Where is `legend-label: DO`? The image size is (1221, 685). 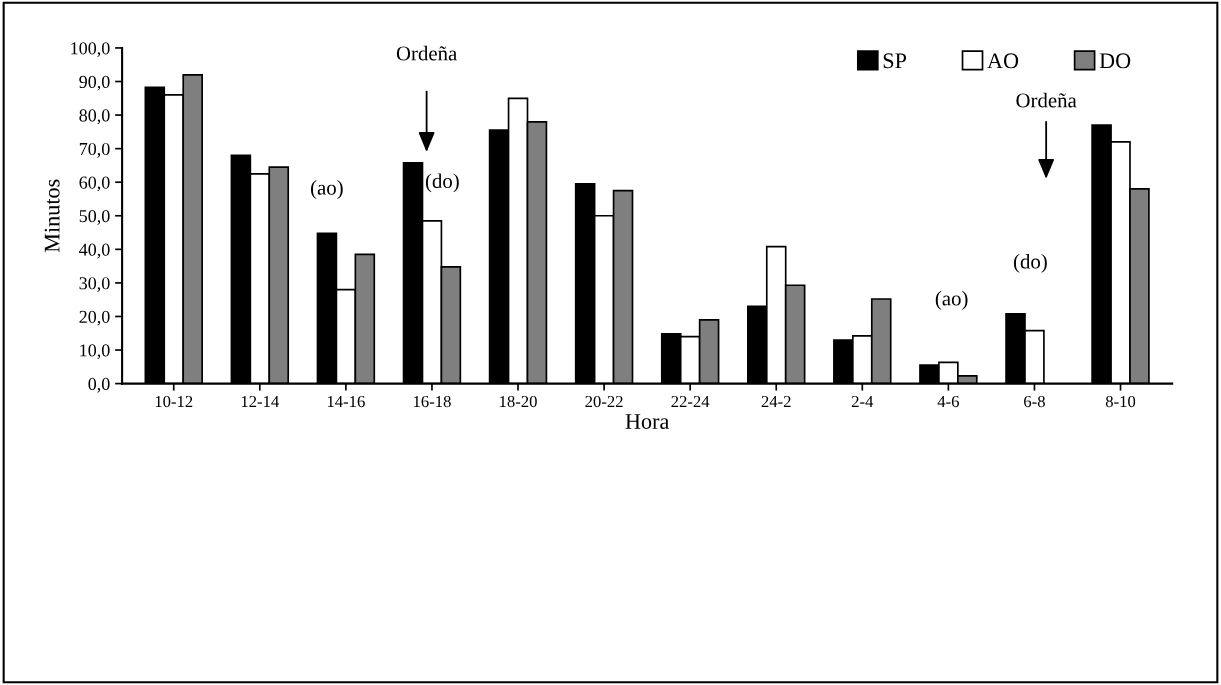 legend-label: DO is located at coordinates (1115, 61).